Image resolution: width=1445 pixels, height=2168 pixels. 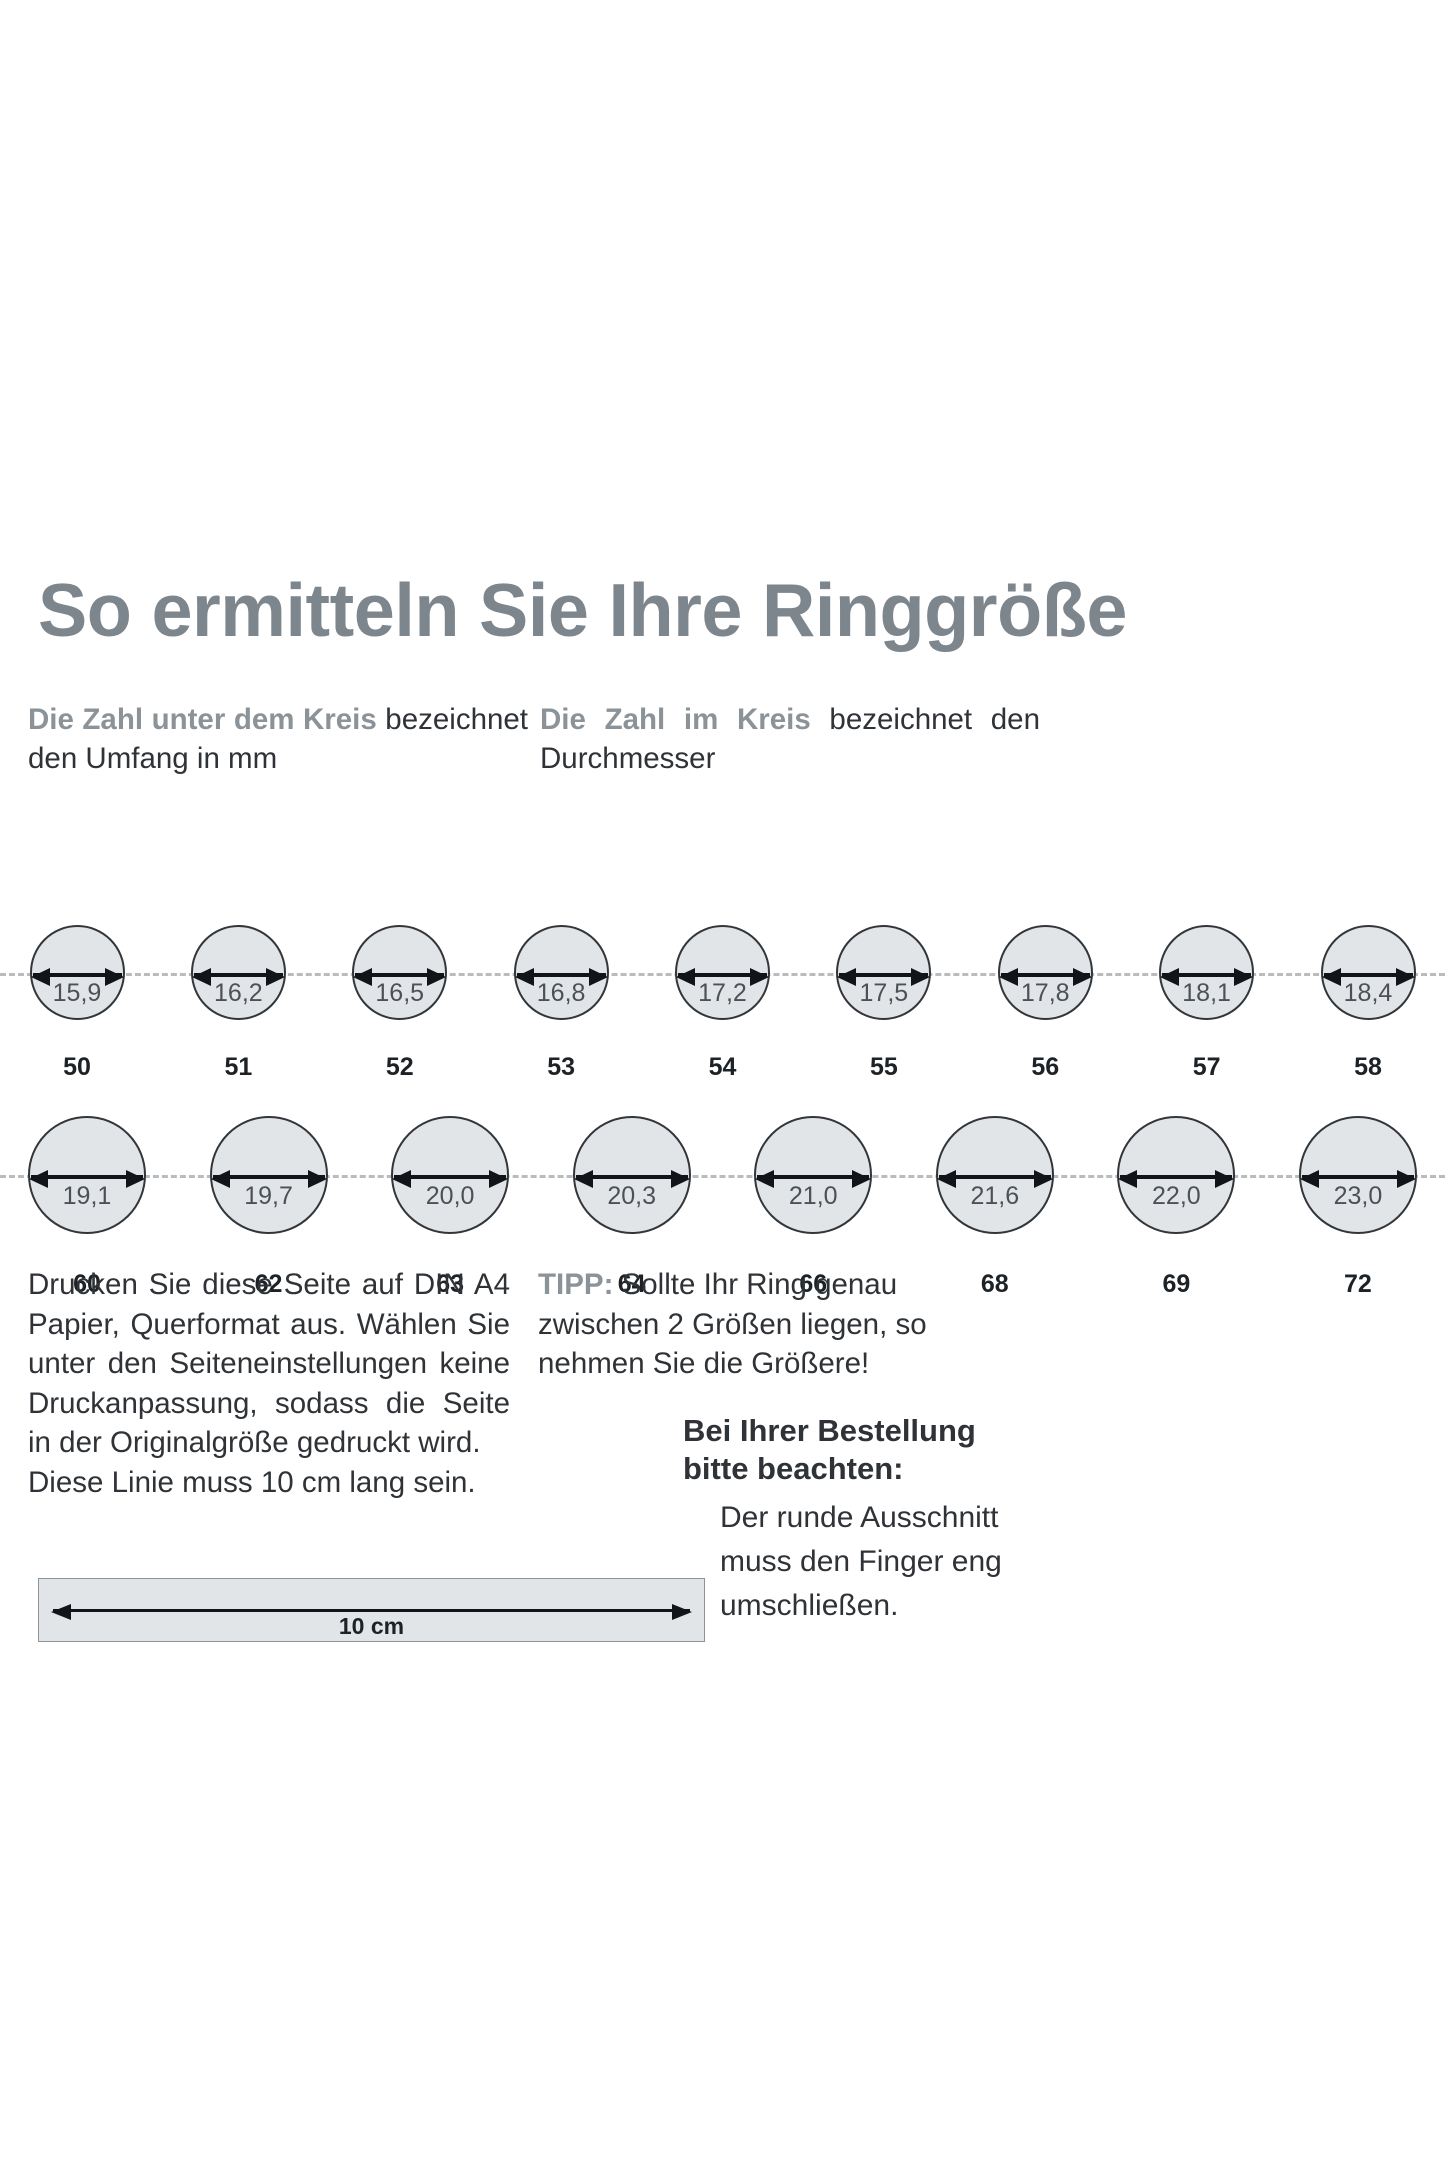 What do you see at coordinates (371, 1626) in the screenshot?
I see `ruler-label: 10 cm` at bounding box center [371, 1626].